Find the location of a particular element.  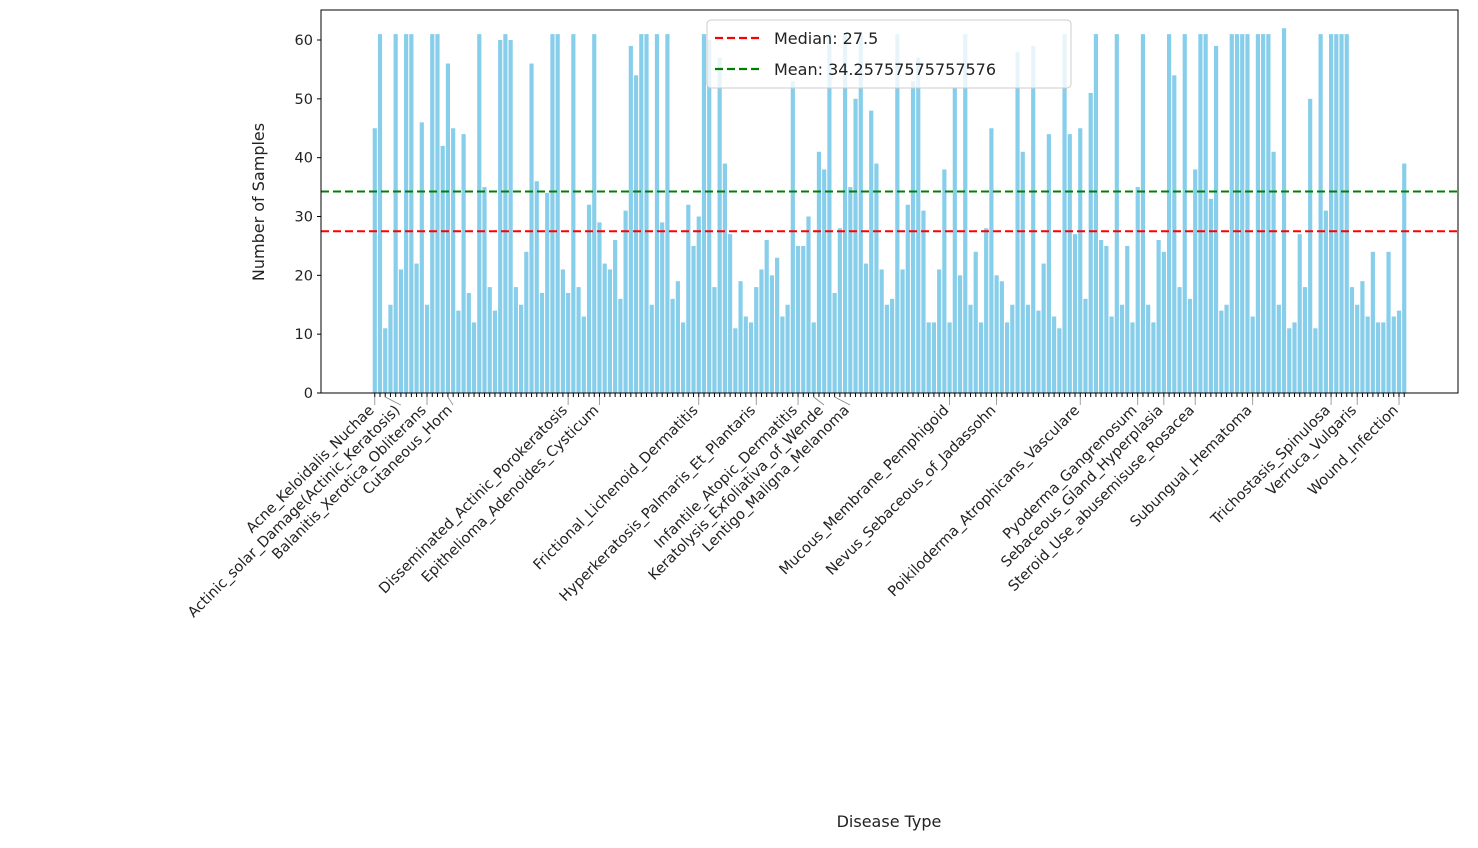

y-tick-label: 60 is located at coordinates (304, 41).